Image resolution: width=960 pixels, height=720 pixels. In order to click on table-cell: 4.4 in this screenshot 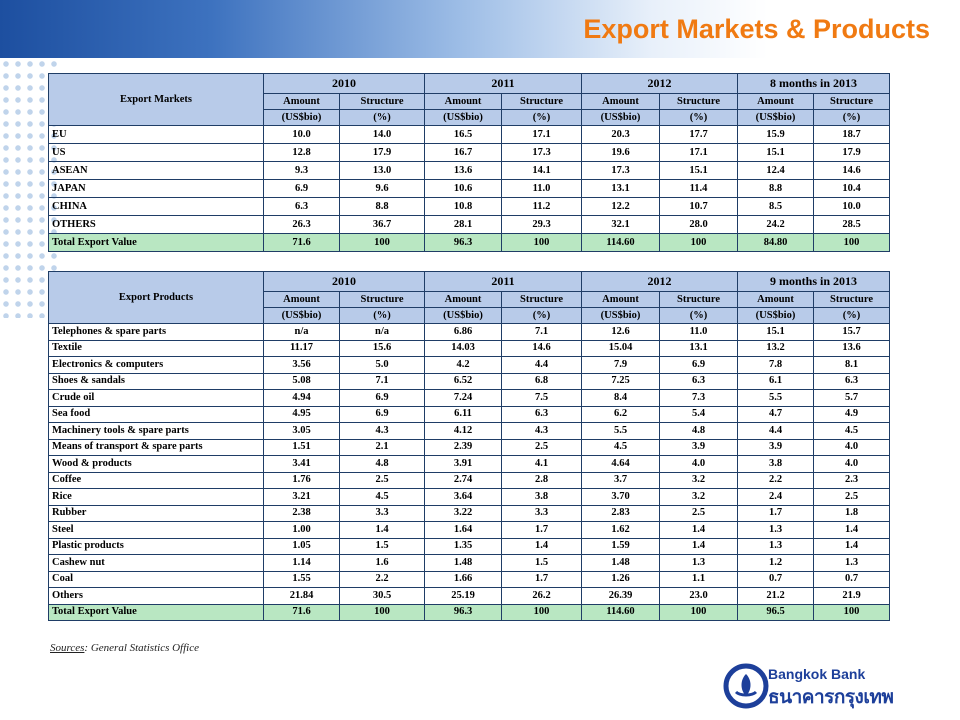, I will do `click(541, 365)`.